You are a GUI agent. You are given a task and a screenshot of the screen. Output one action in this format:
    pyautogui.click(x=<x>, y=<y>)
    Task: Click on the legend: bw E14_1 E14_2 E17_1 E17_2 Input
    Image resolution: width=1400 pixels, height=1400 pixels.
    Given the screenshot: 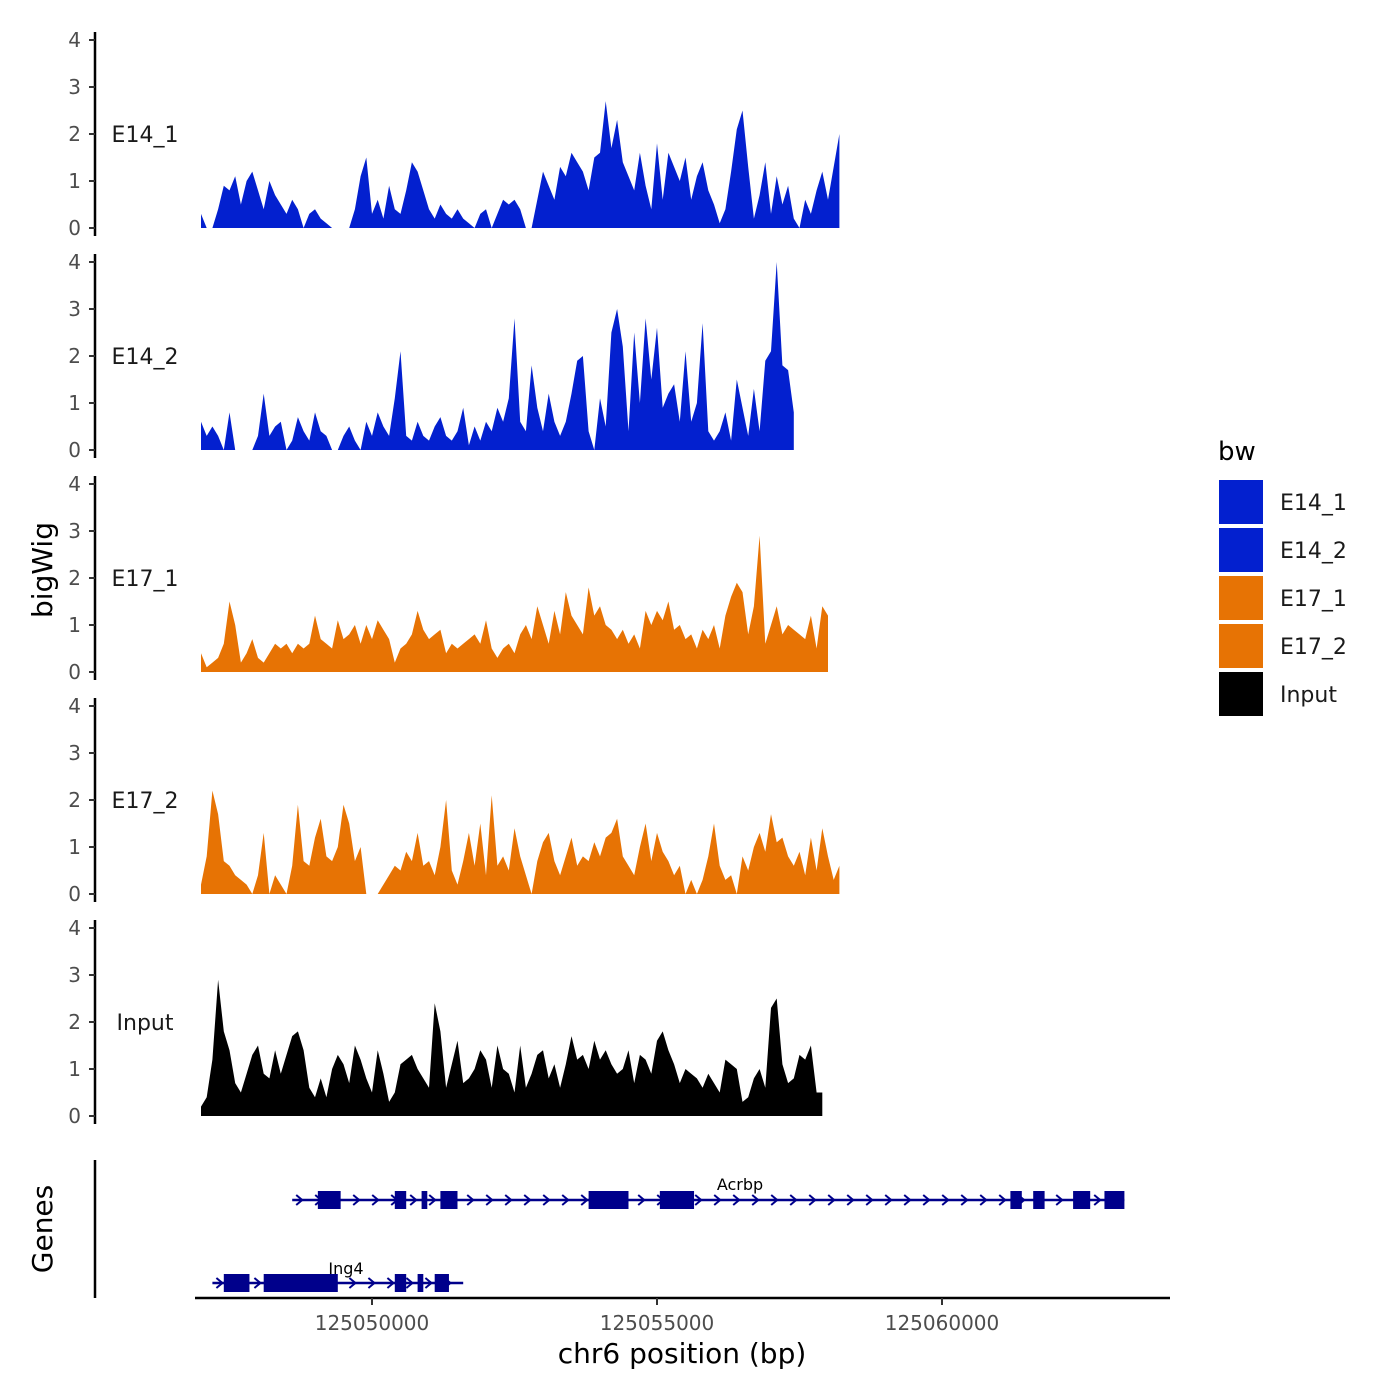 What is the action you would take?
    pyautogui.click(x=1282, y=576)
    